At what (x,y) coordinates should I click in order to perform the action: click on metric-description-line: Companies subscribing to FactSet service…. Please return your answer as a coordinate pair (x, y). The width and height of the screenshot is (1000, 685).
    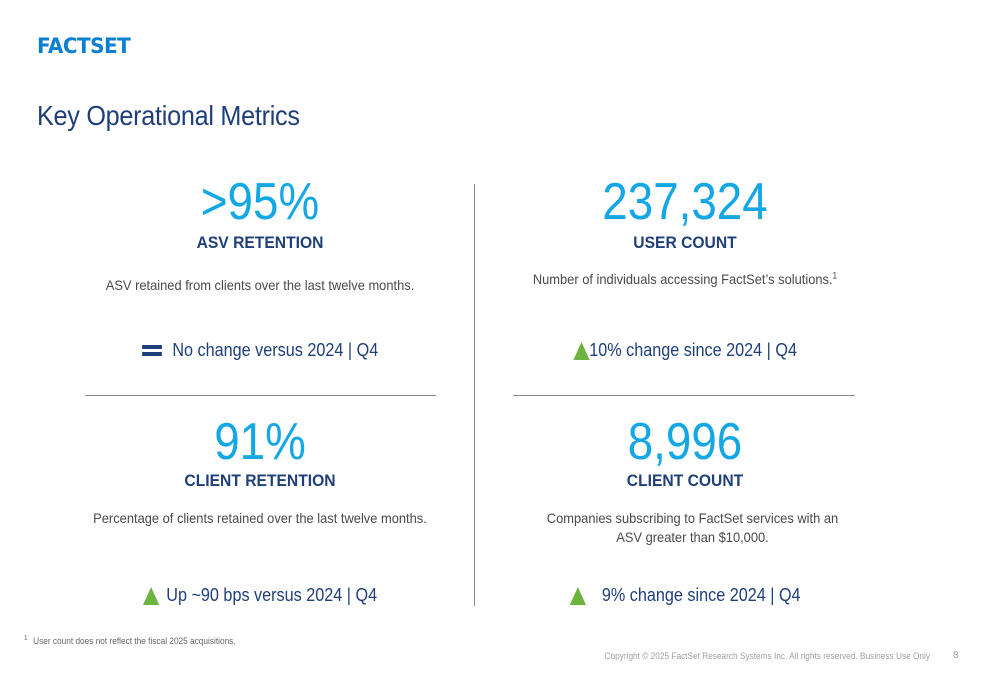
    Looking at the image, I should click on (692, 518).